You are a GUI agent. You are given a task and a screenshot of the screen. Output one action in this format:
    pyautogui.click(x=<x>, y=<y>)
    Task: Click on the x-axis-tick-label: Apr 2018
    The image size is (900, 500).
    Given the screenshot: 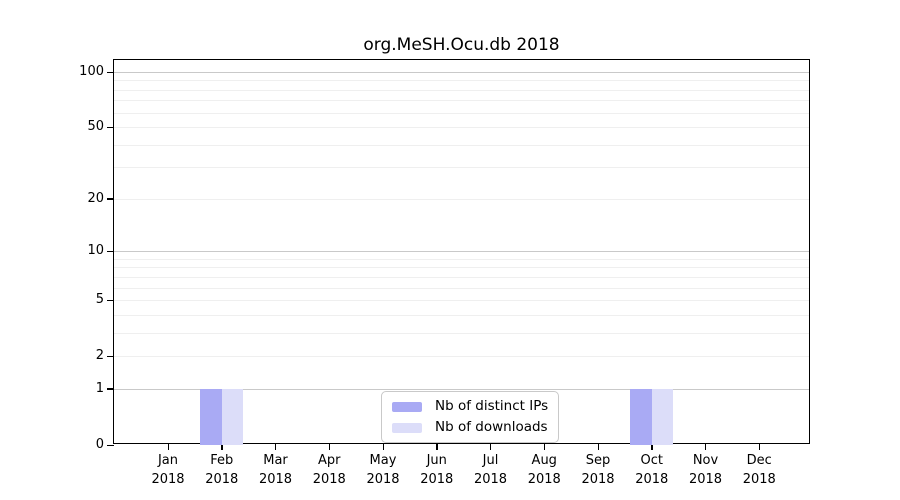 What is the action you would take?
    pyautogui.click(x=329, y=470)
    